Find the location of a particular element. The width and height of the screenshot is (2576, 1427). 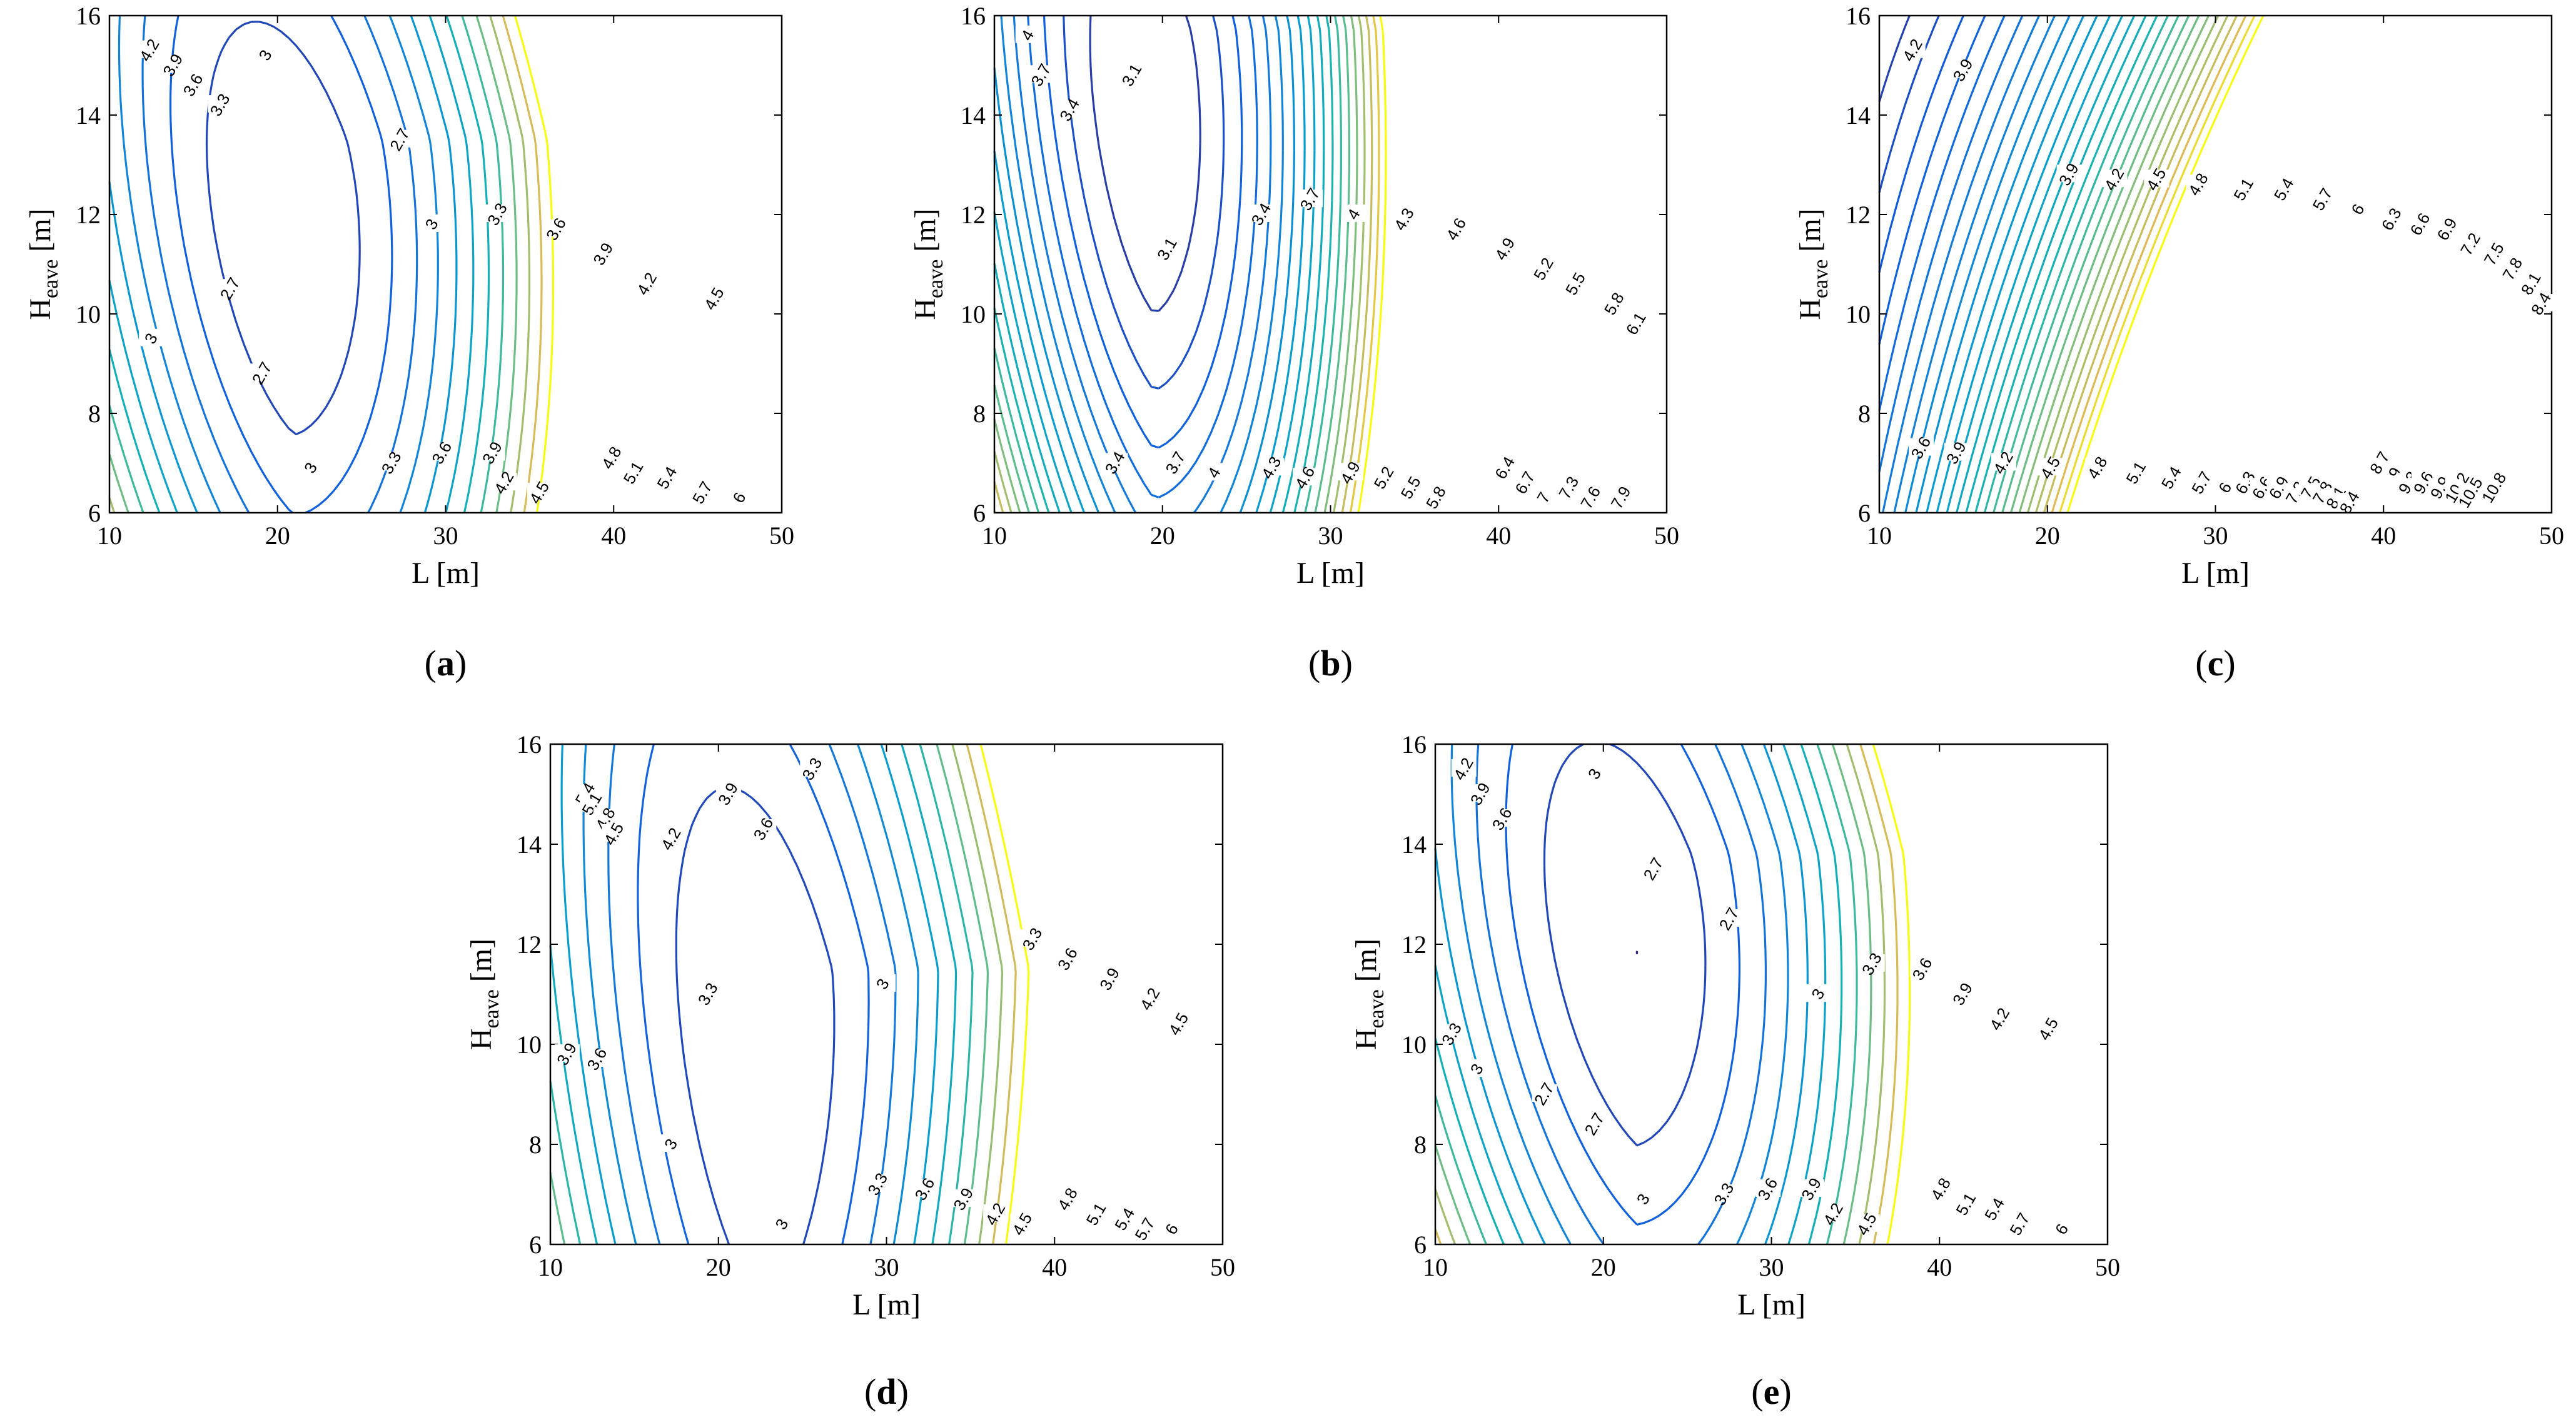

contour-level-label: 3.1 is located at coordinates (1167, 248).